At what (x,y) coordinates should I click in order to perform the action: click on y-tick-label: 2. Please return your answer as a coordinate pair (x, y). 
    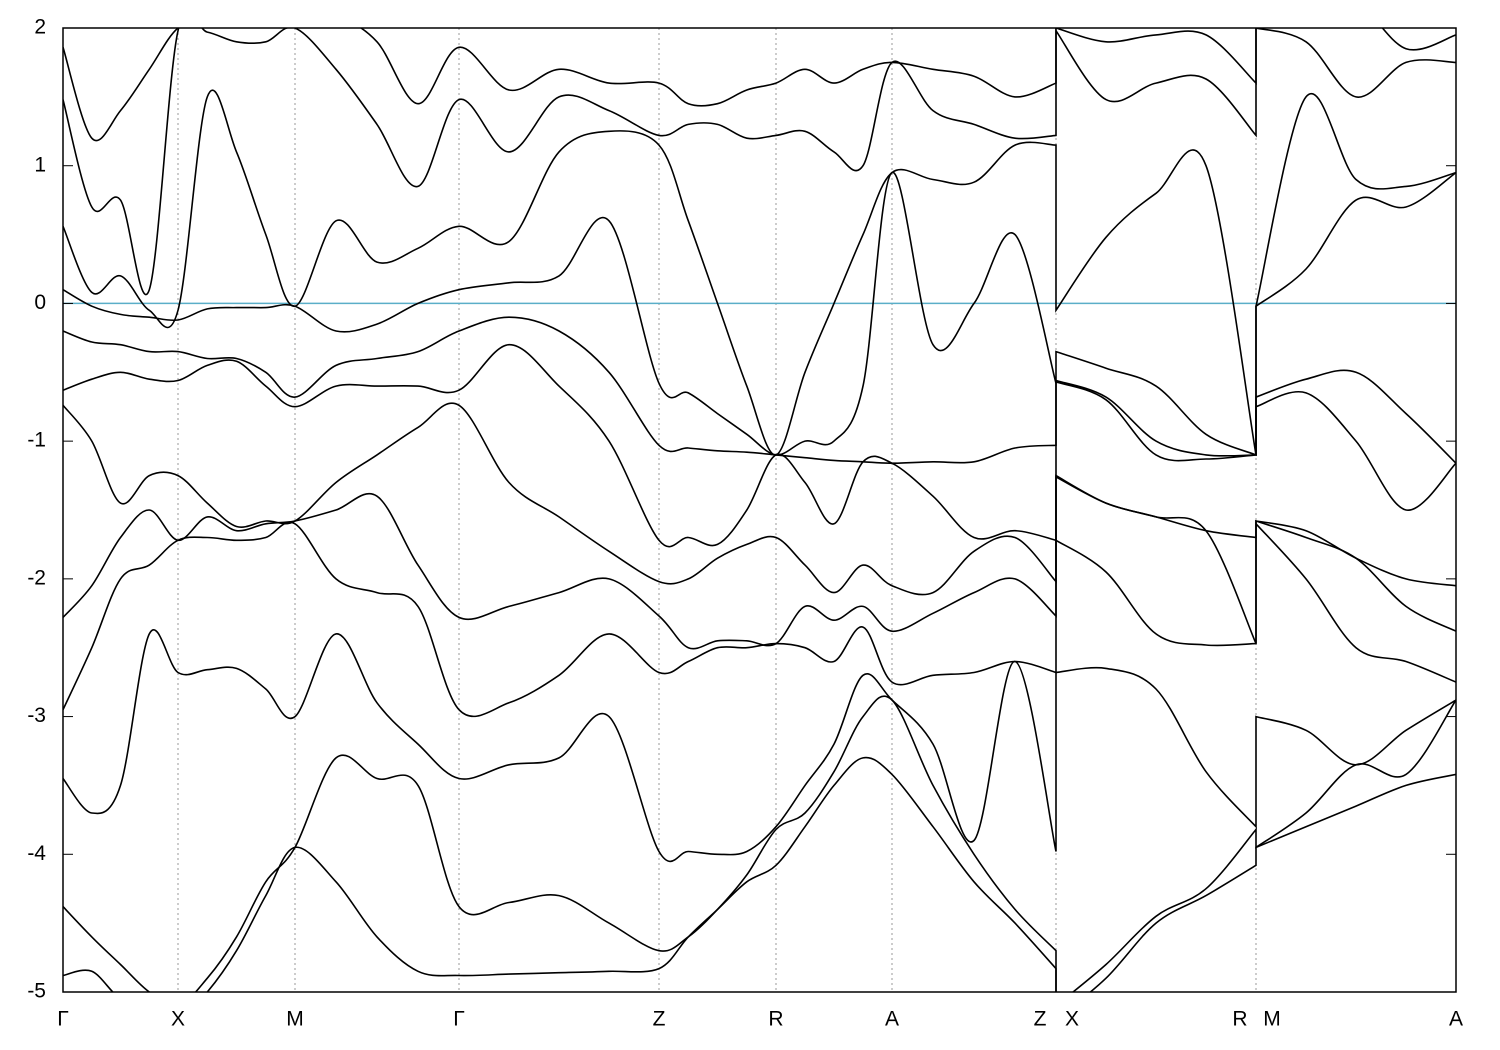
    Looking at the image, I should click on (40, 27).